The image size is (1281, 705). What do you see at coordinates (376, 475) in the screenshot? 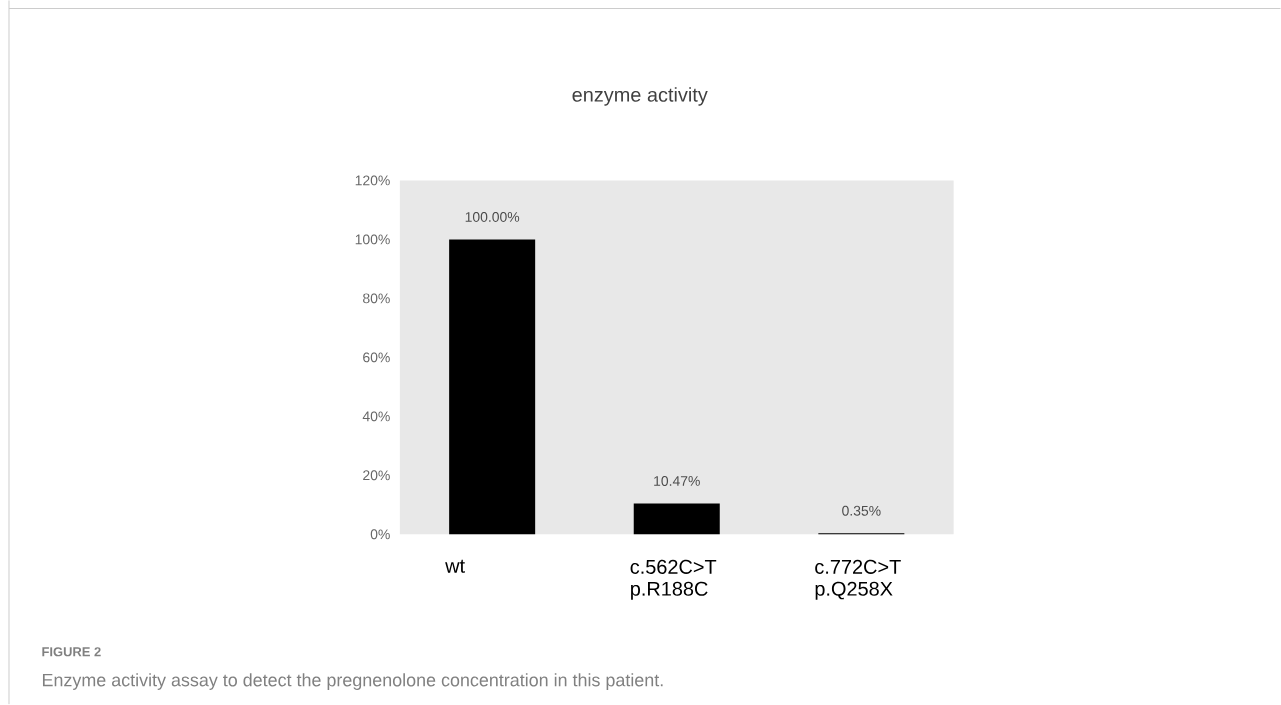
I see `y-tick-label: 20%` at bounding box center [376, 475].